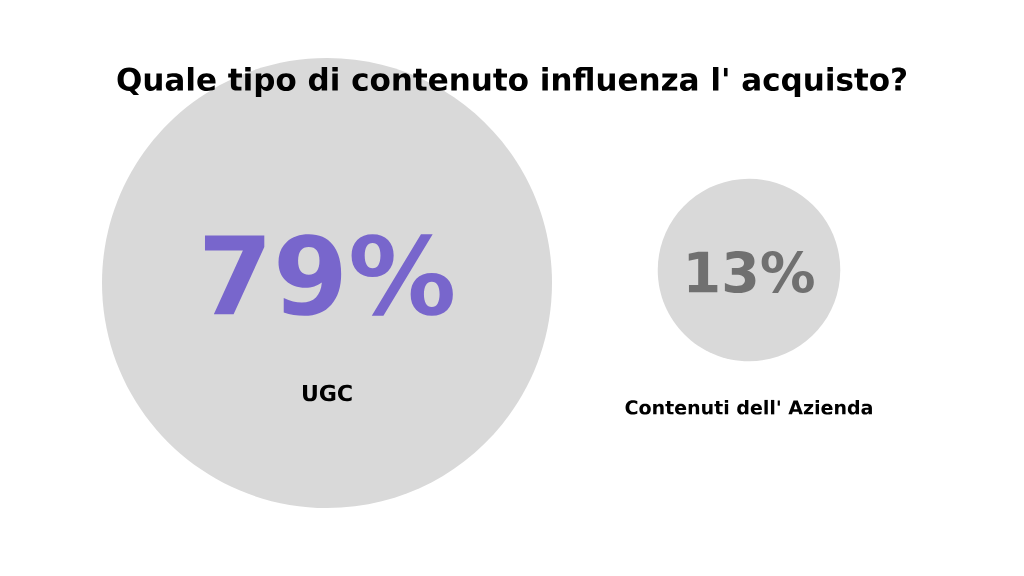 The image size is (1024, 576). Describe the element at coordinates (512, 81) in the screenshot. I see `text: Quale tipo di contenuto influenza l' acquisto?` at that location.